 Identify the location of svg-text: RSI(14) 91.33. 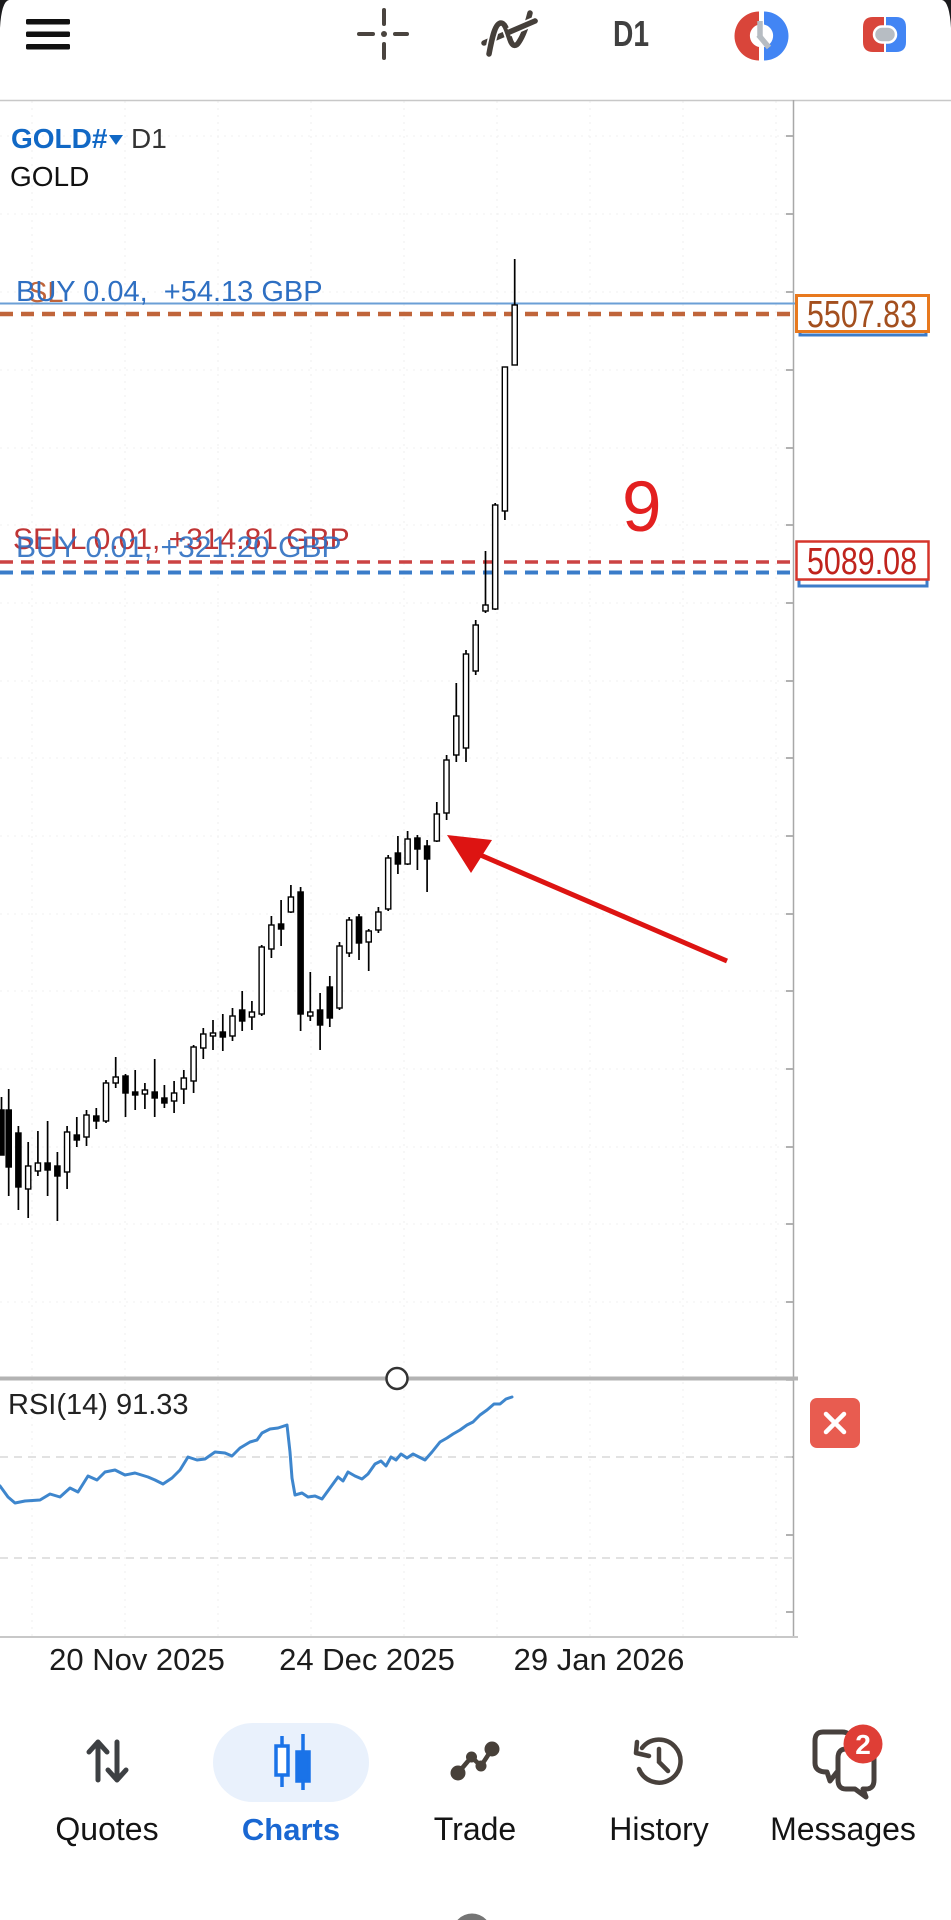
(98, 1405).